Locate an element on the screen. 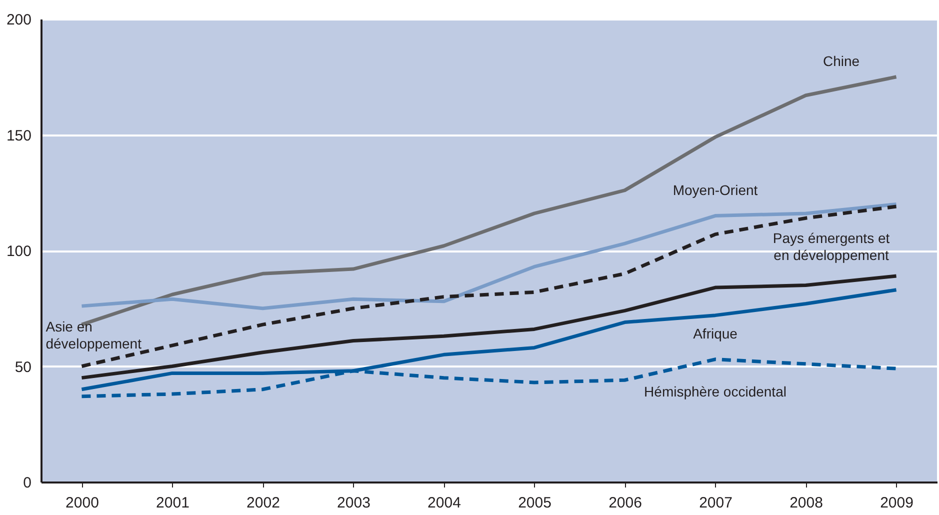  y-tick-label: 150 is located at coordinates (19, 135).